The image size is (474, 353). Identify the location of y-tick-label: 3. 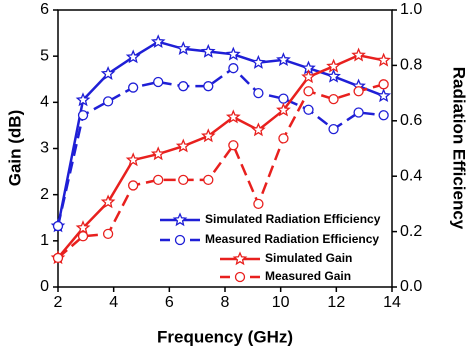
(44, 148).